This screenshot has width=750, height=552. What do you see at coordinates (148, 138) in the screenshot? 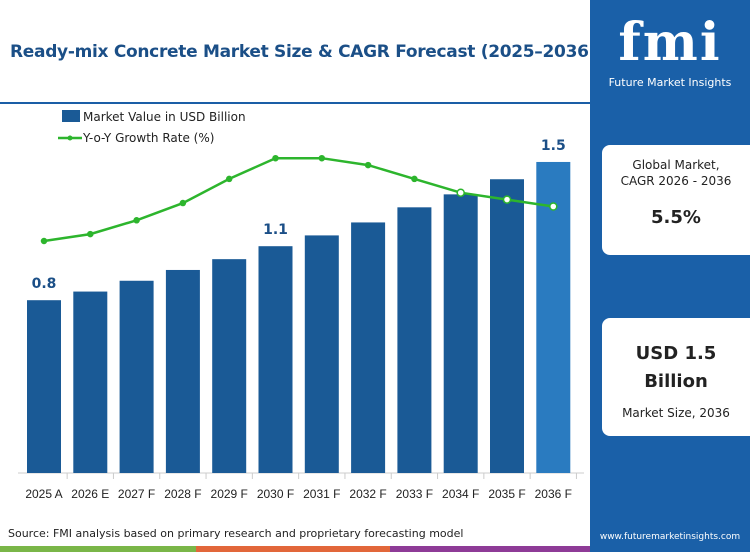
I see `legend-line-label: Y-o-Y Growth Rate (%)` at bounding box center [148, 138].